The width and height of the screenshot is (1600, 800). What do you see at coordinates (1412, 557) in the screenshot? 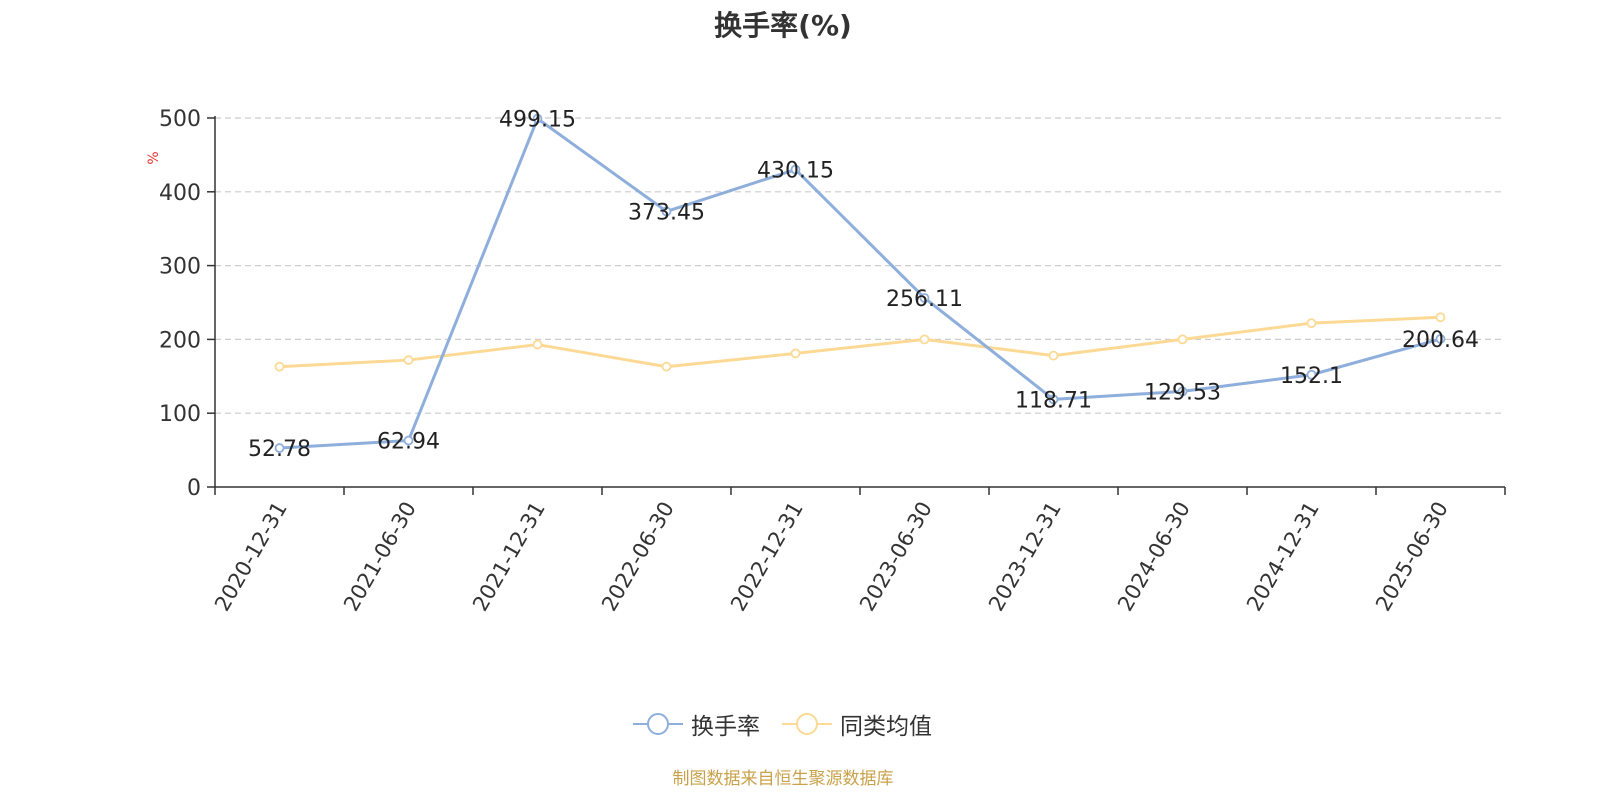
I see `x-tick-label-9: 2025-06-30` at bounding box center [1412, 557].